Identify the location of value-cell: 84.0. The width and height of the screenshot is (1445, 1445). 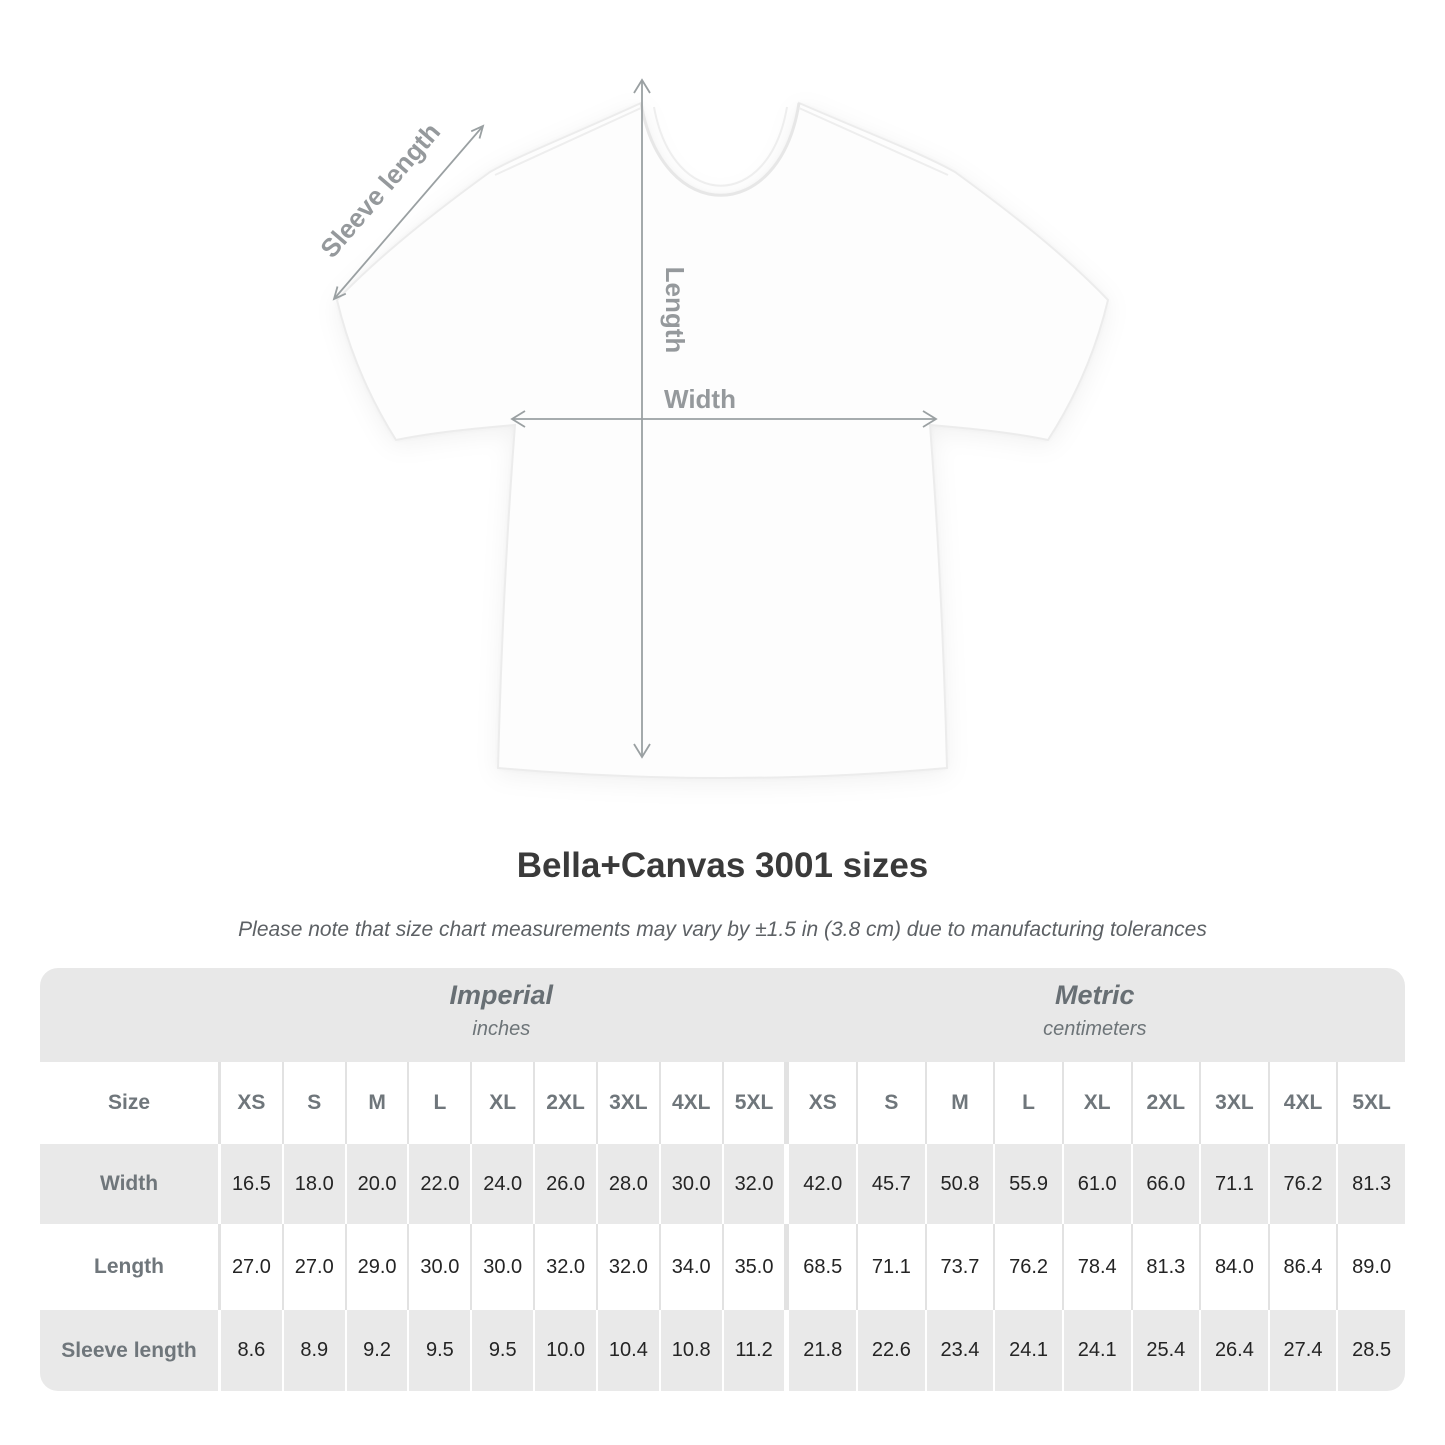
(1233, 1267).